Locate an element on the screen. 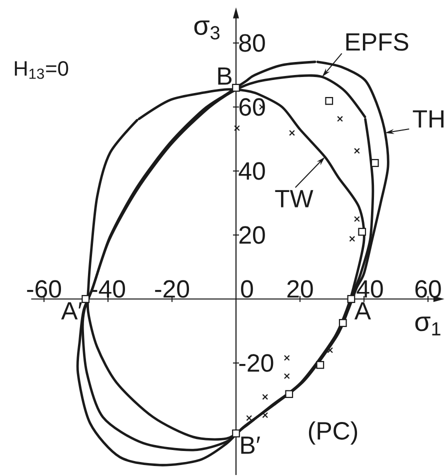 The height and width of the screenshot is (476, 446). y-tick-label: 60 is located at coordinates (252, 107).